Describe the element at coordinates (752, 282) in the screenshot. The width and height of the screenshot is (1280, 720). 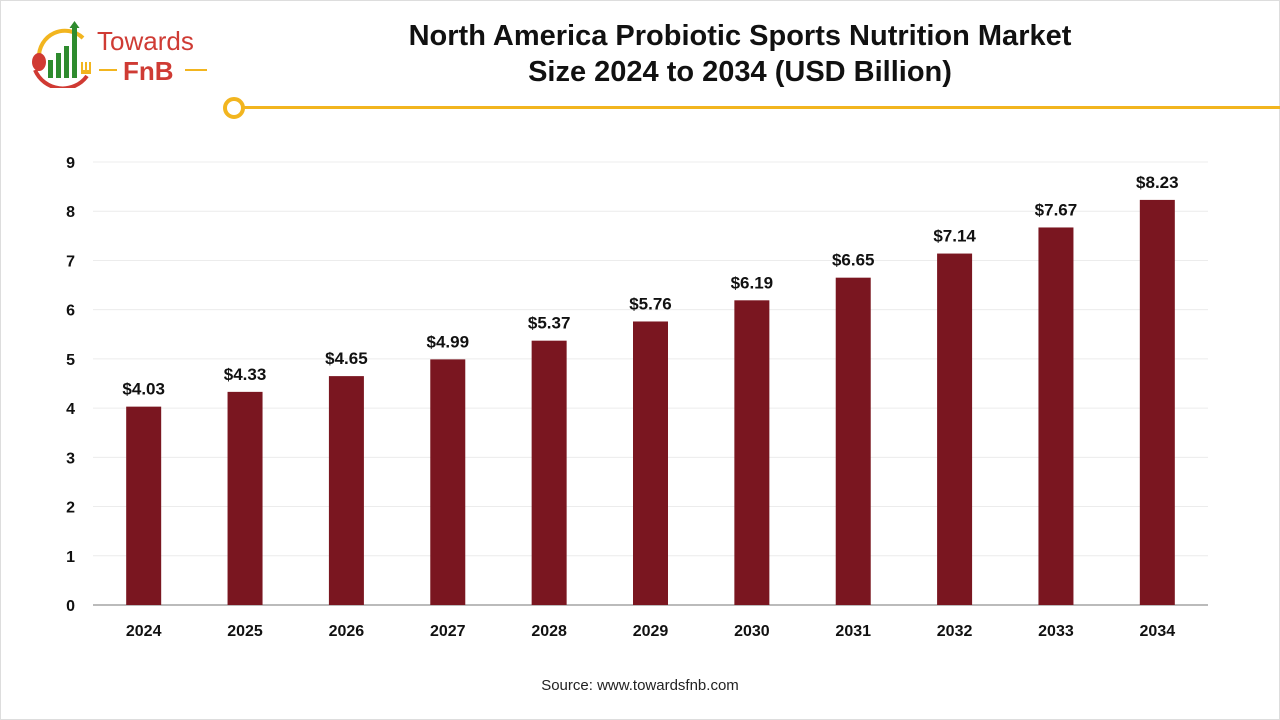
I see `data-label: $6.19` at that location.